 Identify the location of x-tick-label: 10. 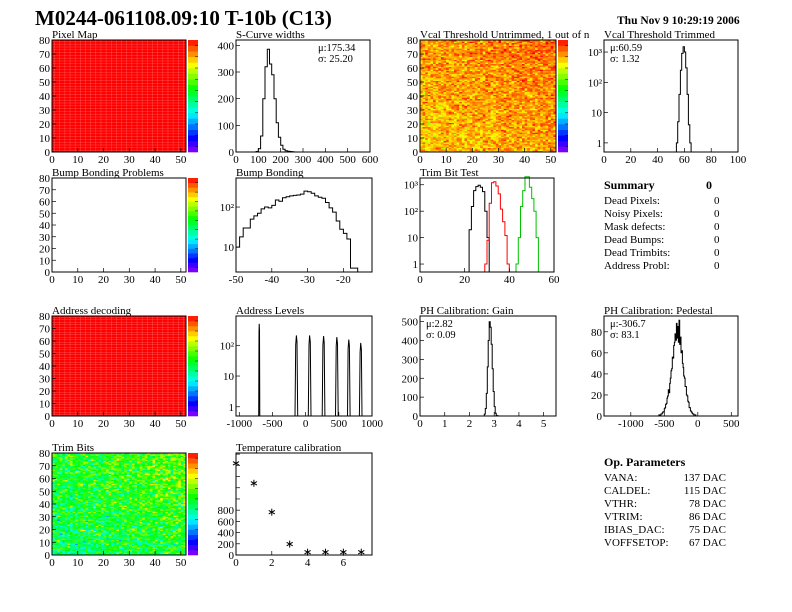
(78, 424).